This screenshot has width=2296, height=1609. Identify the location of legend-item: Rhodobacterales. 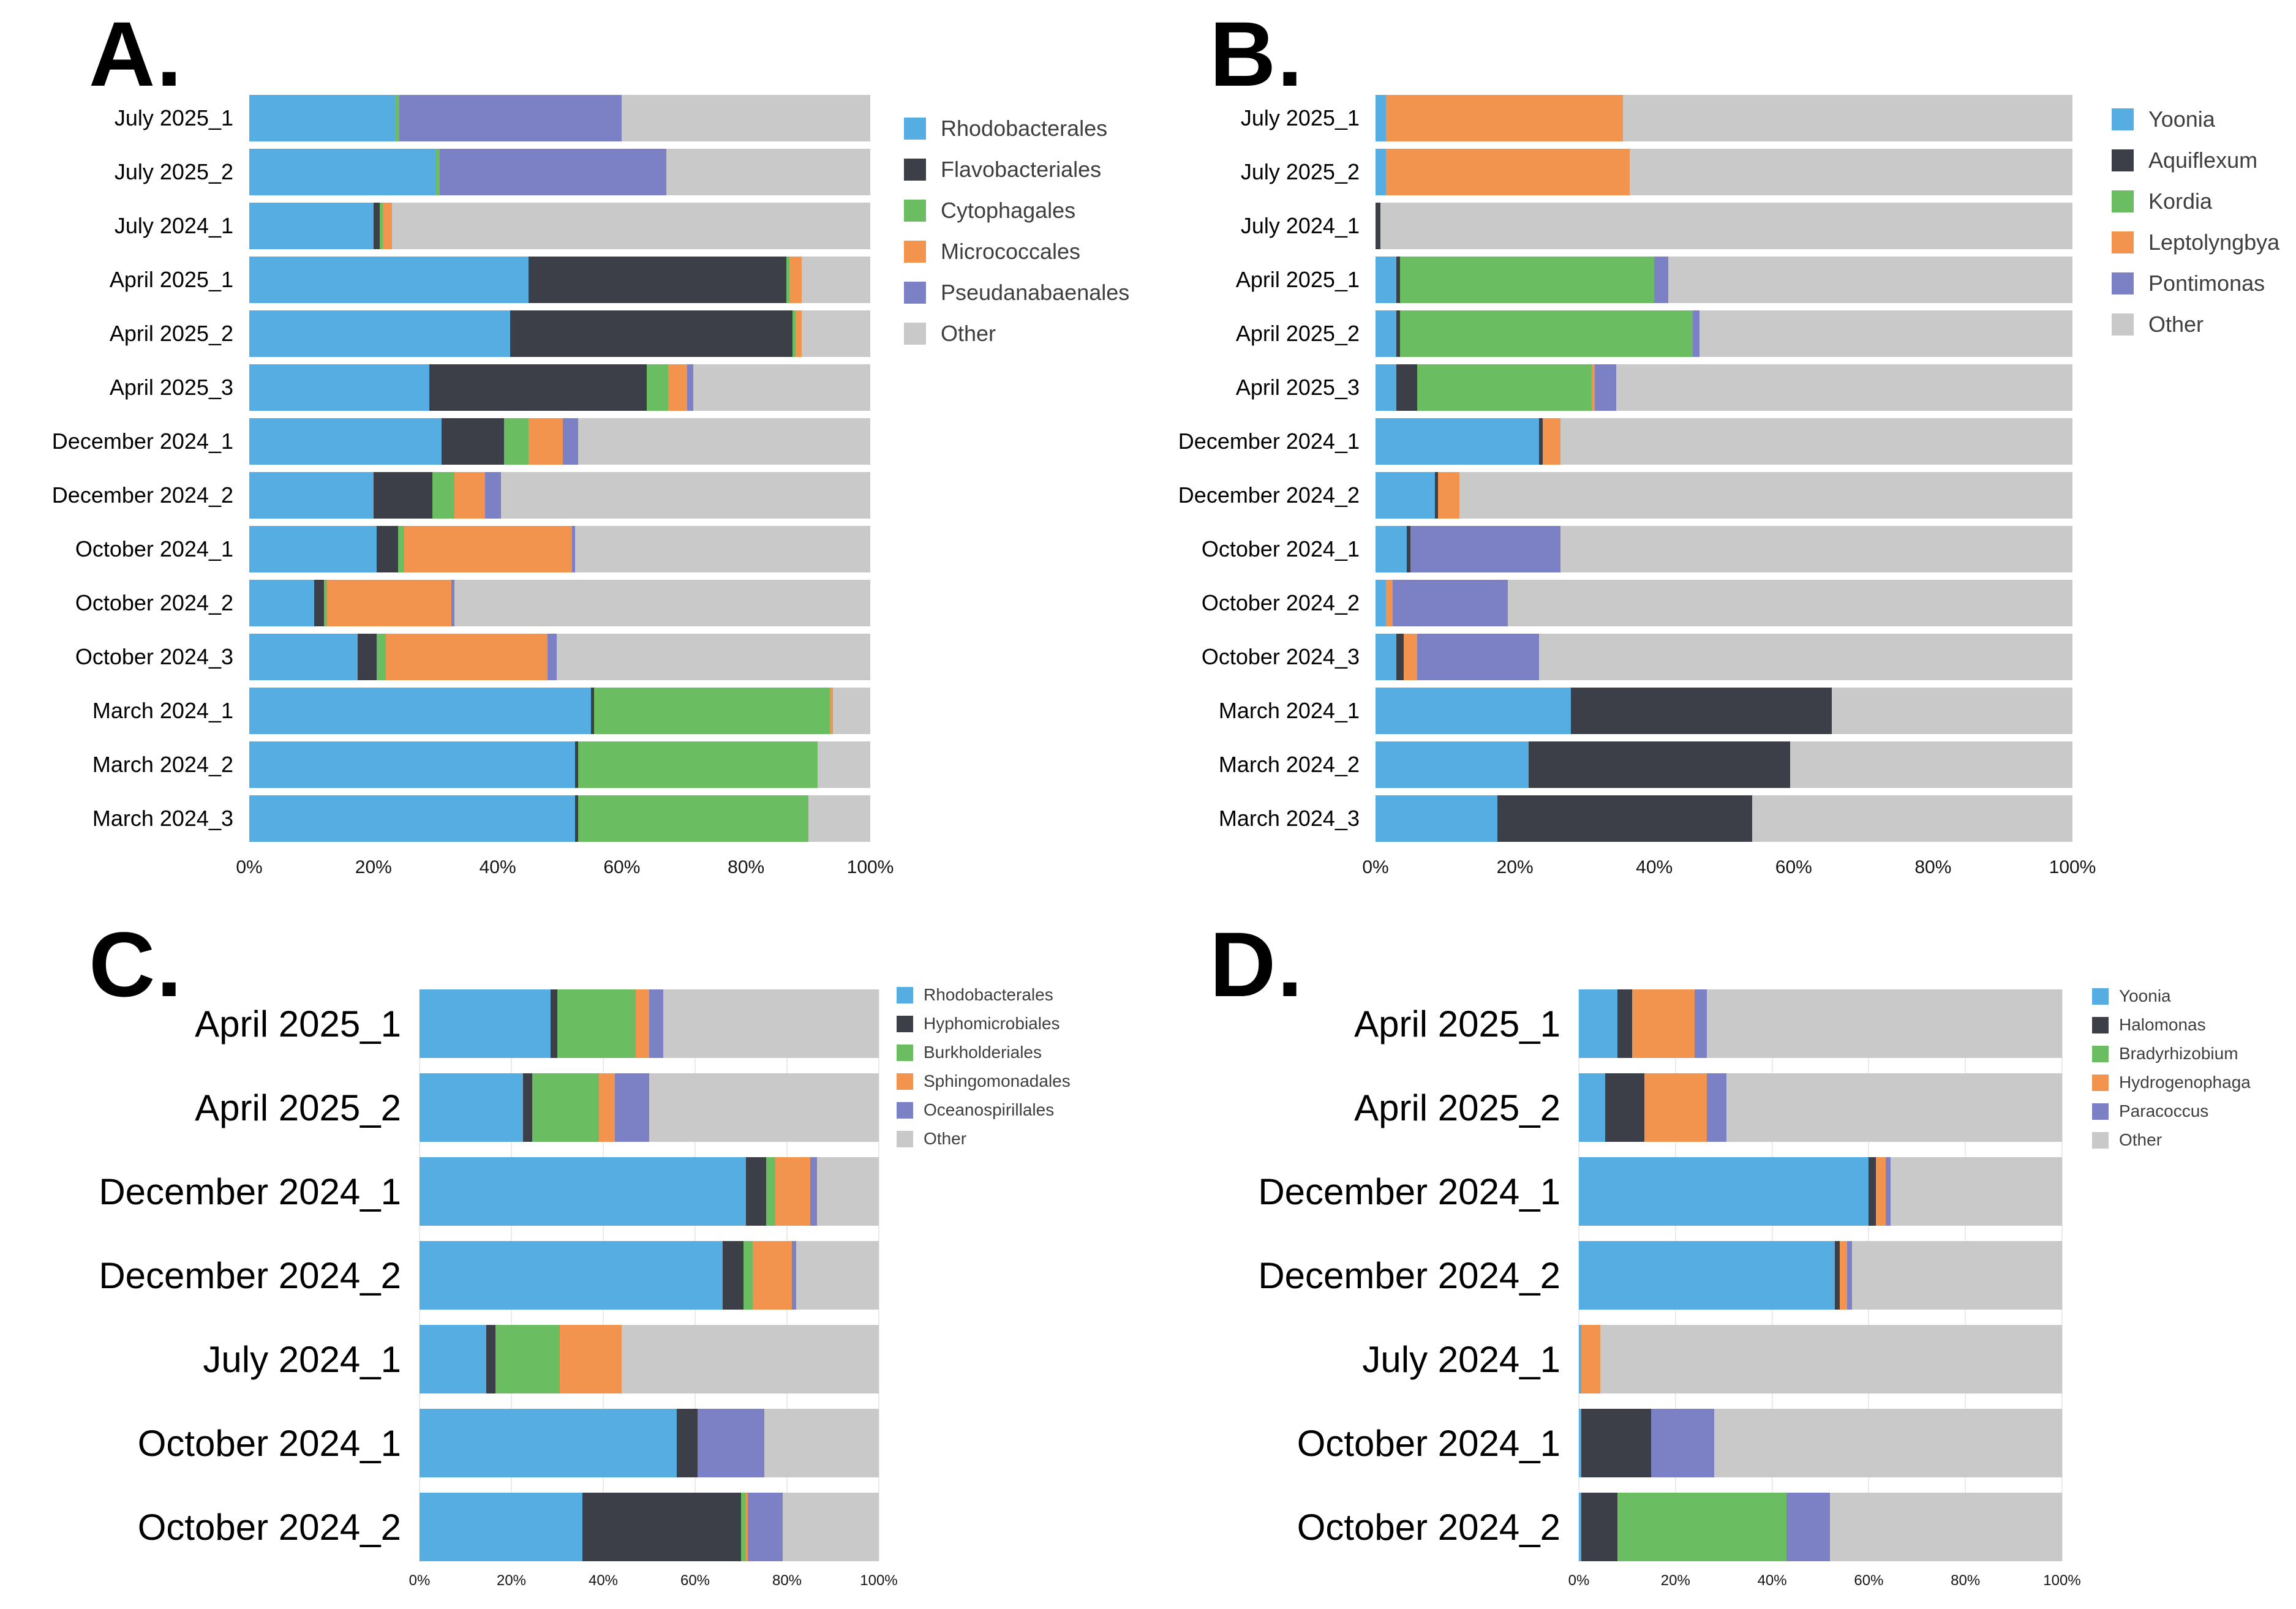
(1016, 128).